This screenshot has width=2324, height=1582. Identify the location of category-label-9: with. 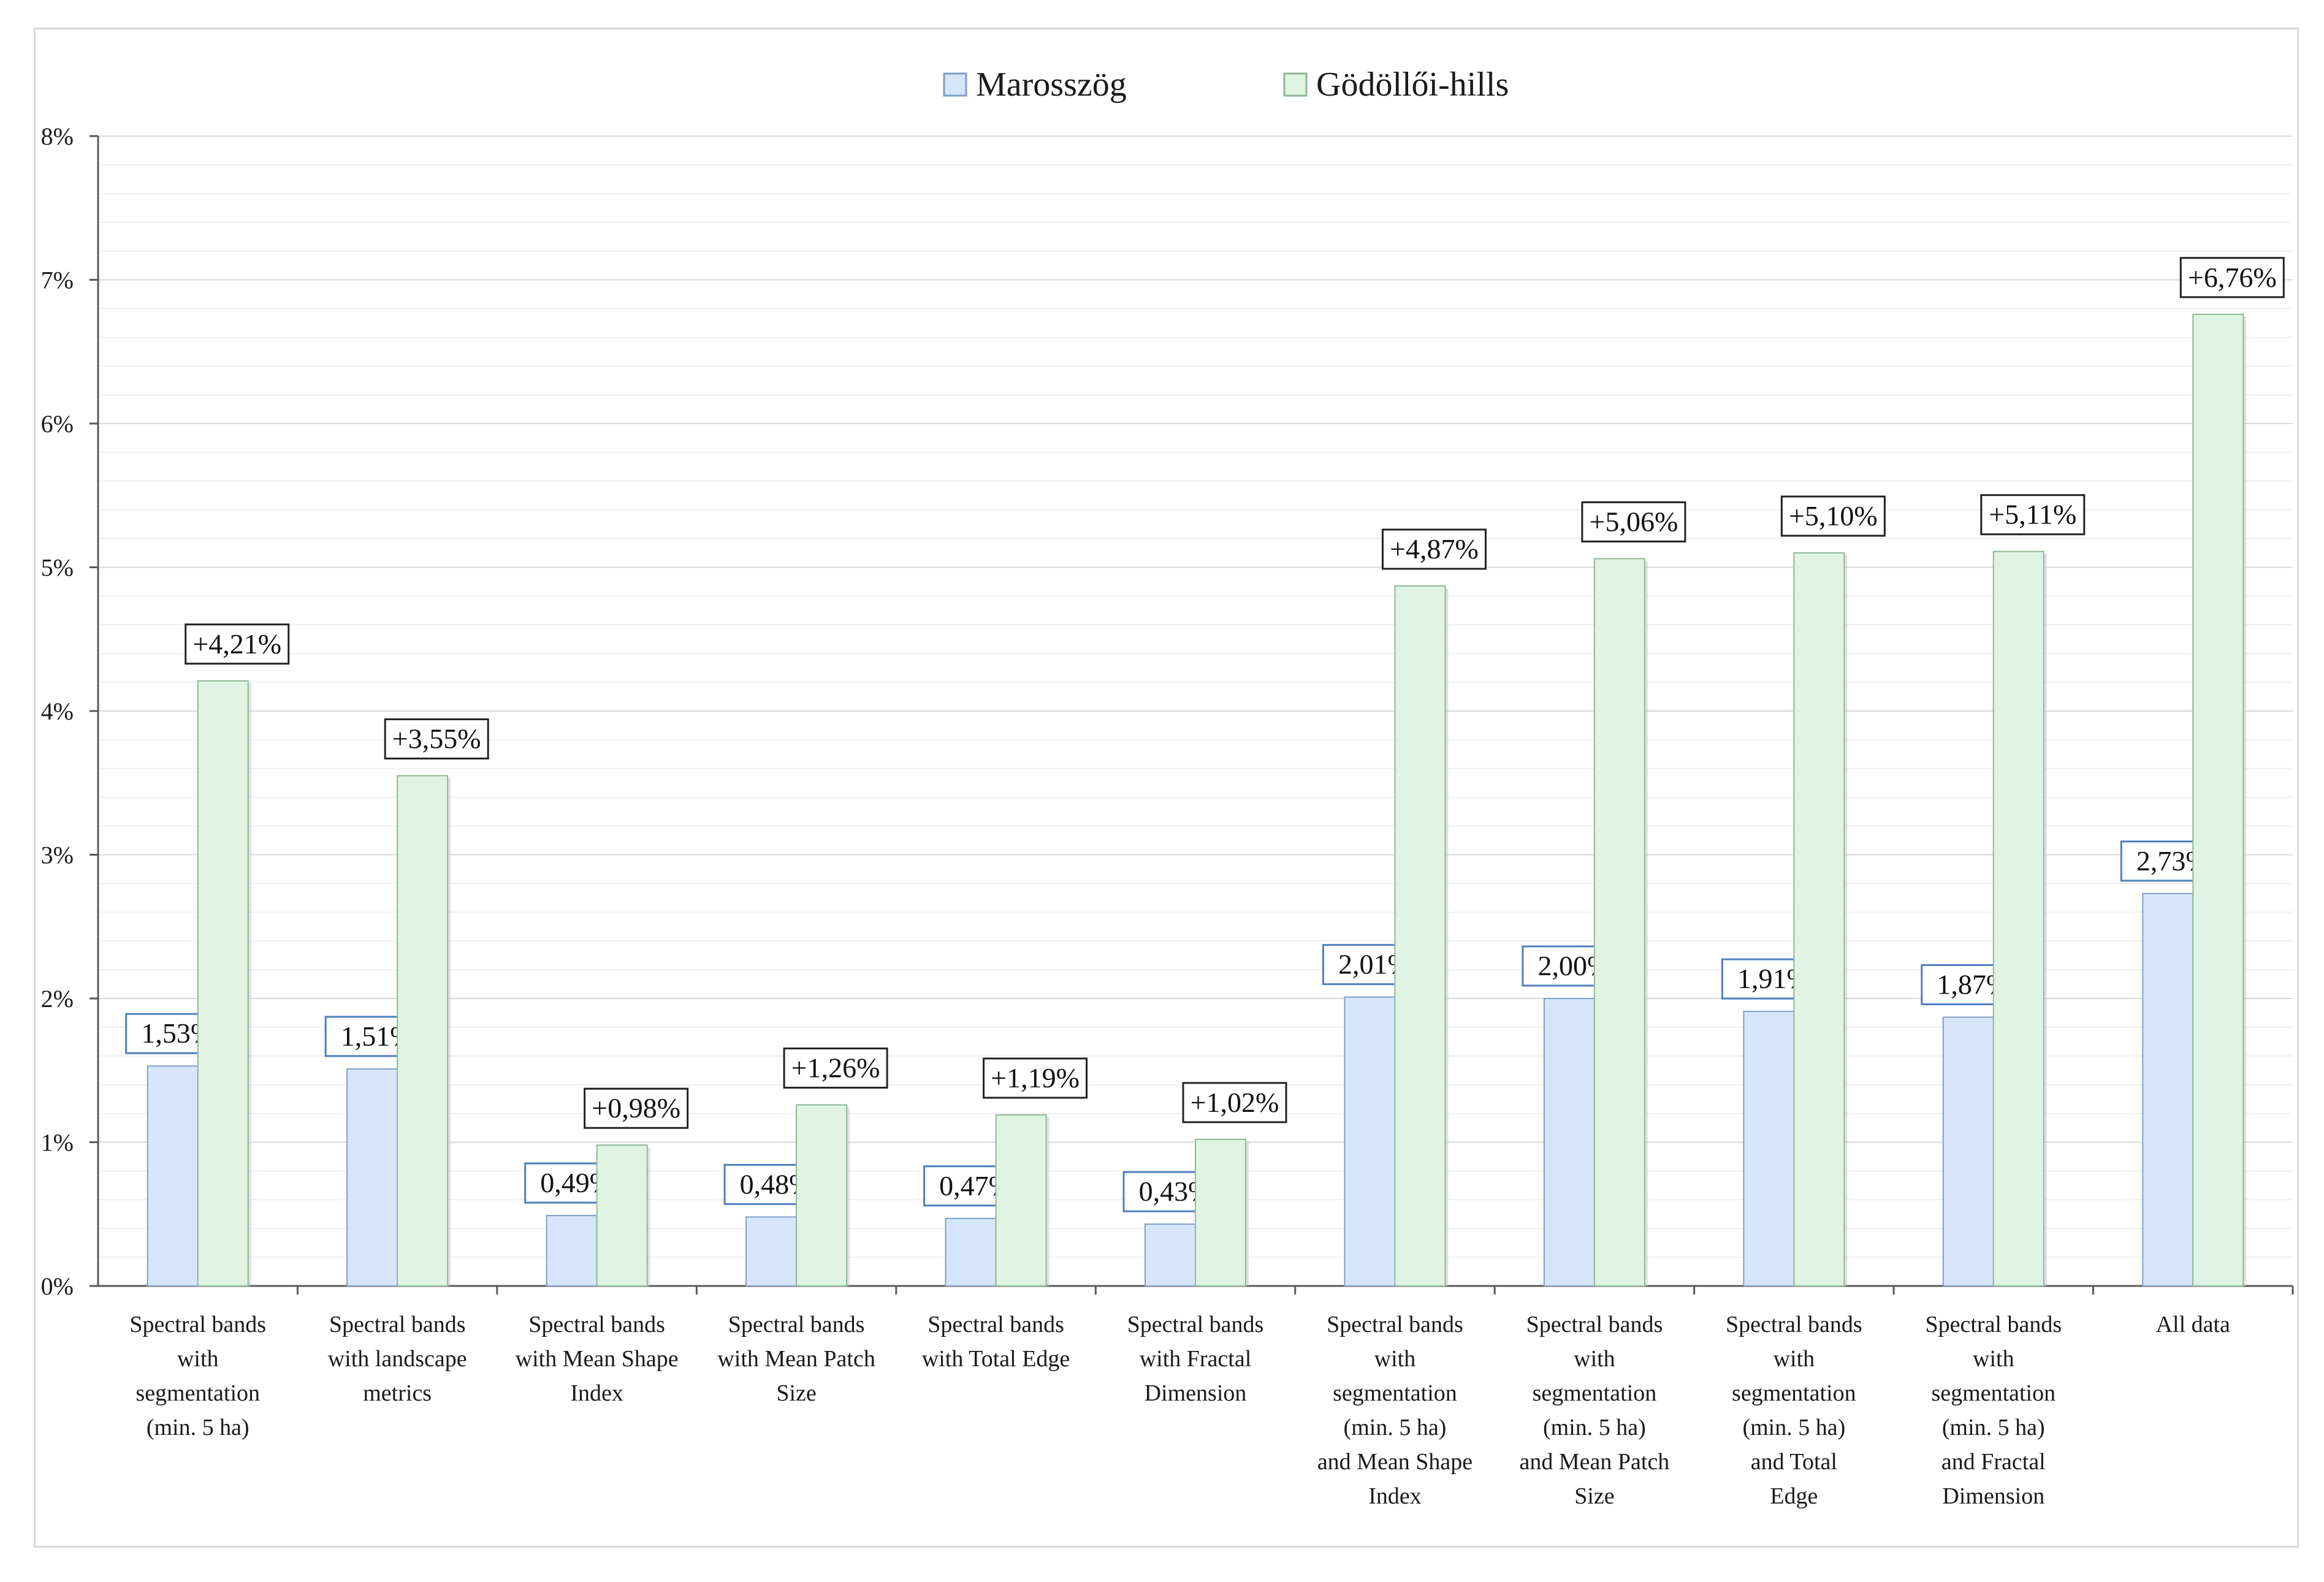
(1794, 1359).